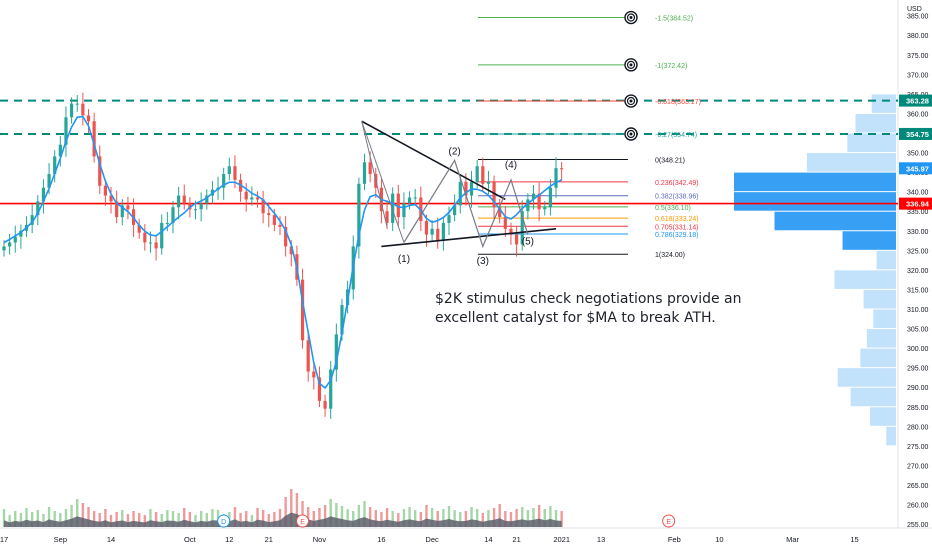  What do you see at coordinates (854, 539) in the screenshot?
I see `x-tick-label: 15` at bounding box center [854, 539].